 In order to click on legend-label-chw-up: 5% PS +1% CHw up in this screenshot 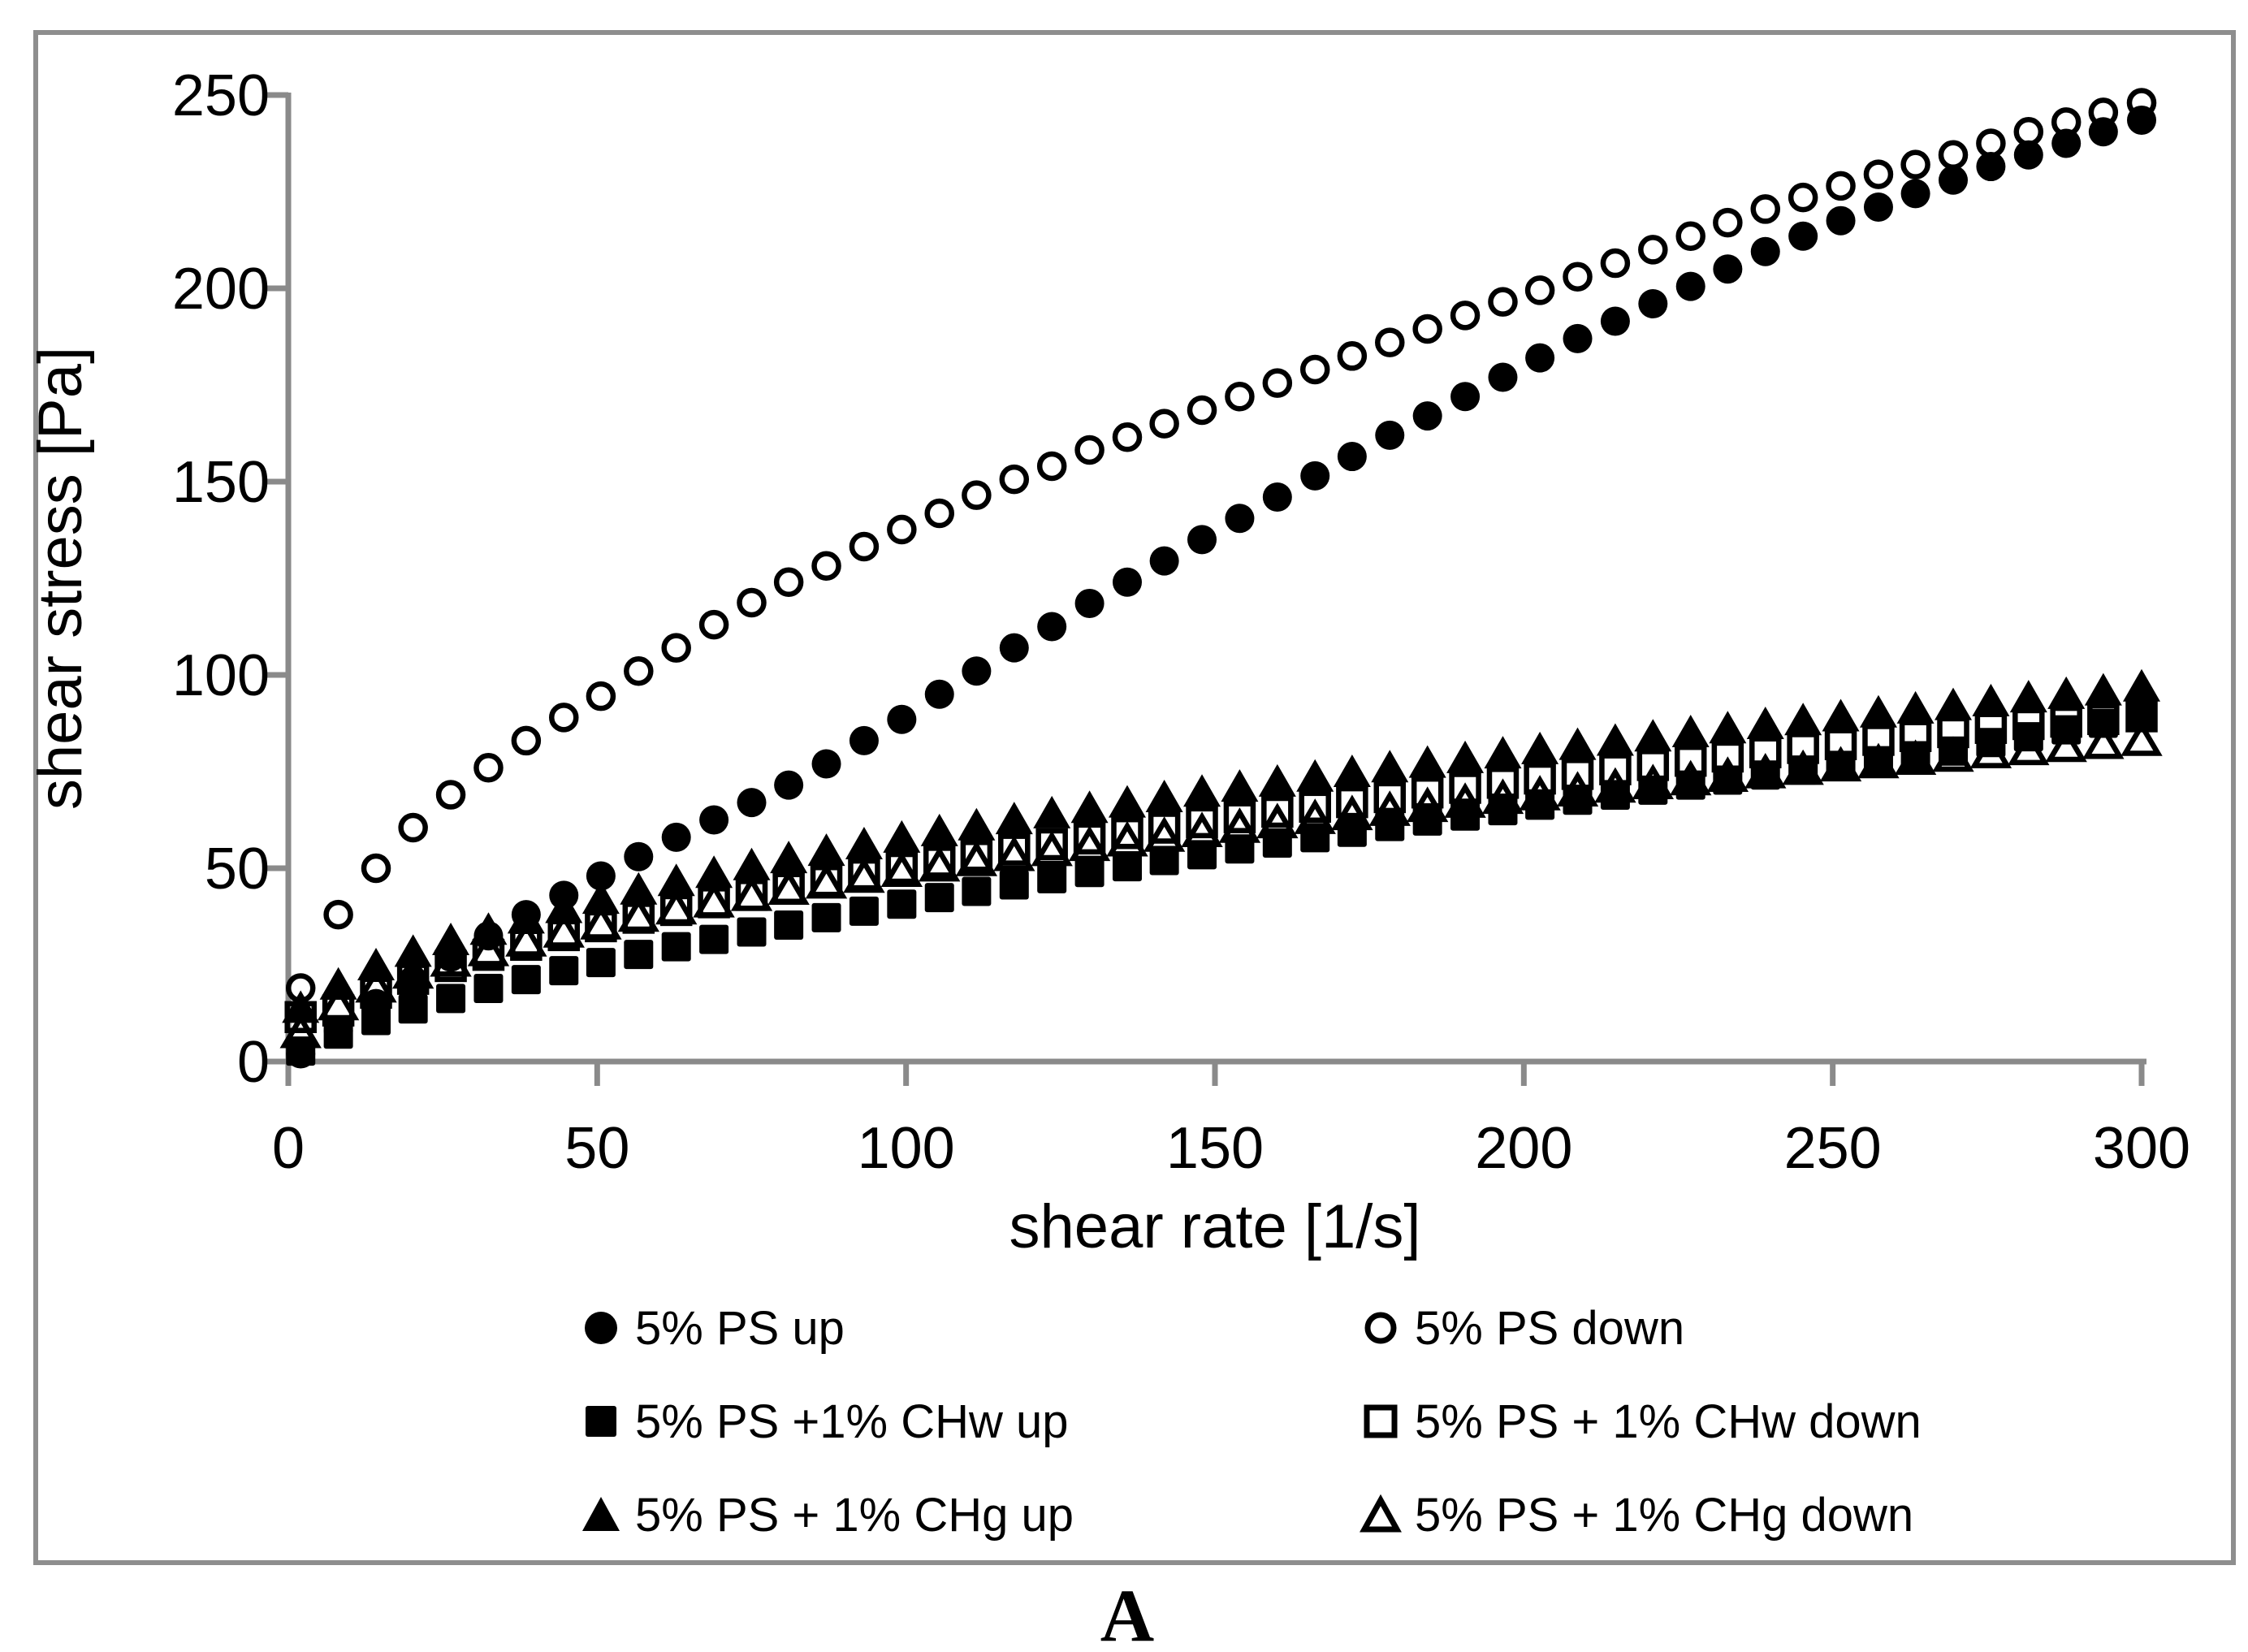, I will do `click(852, 1421)`.